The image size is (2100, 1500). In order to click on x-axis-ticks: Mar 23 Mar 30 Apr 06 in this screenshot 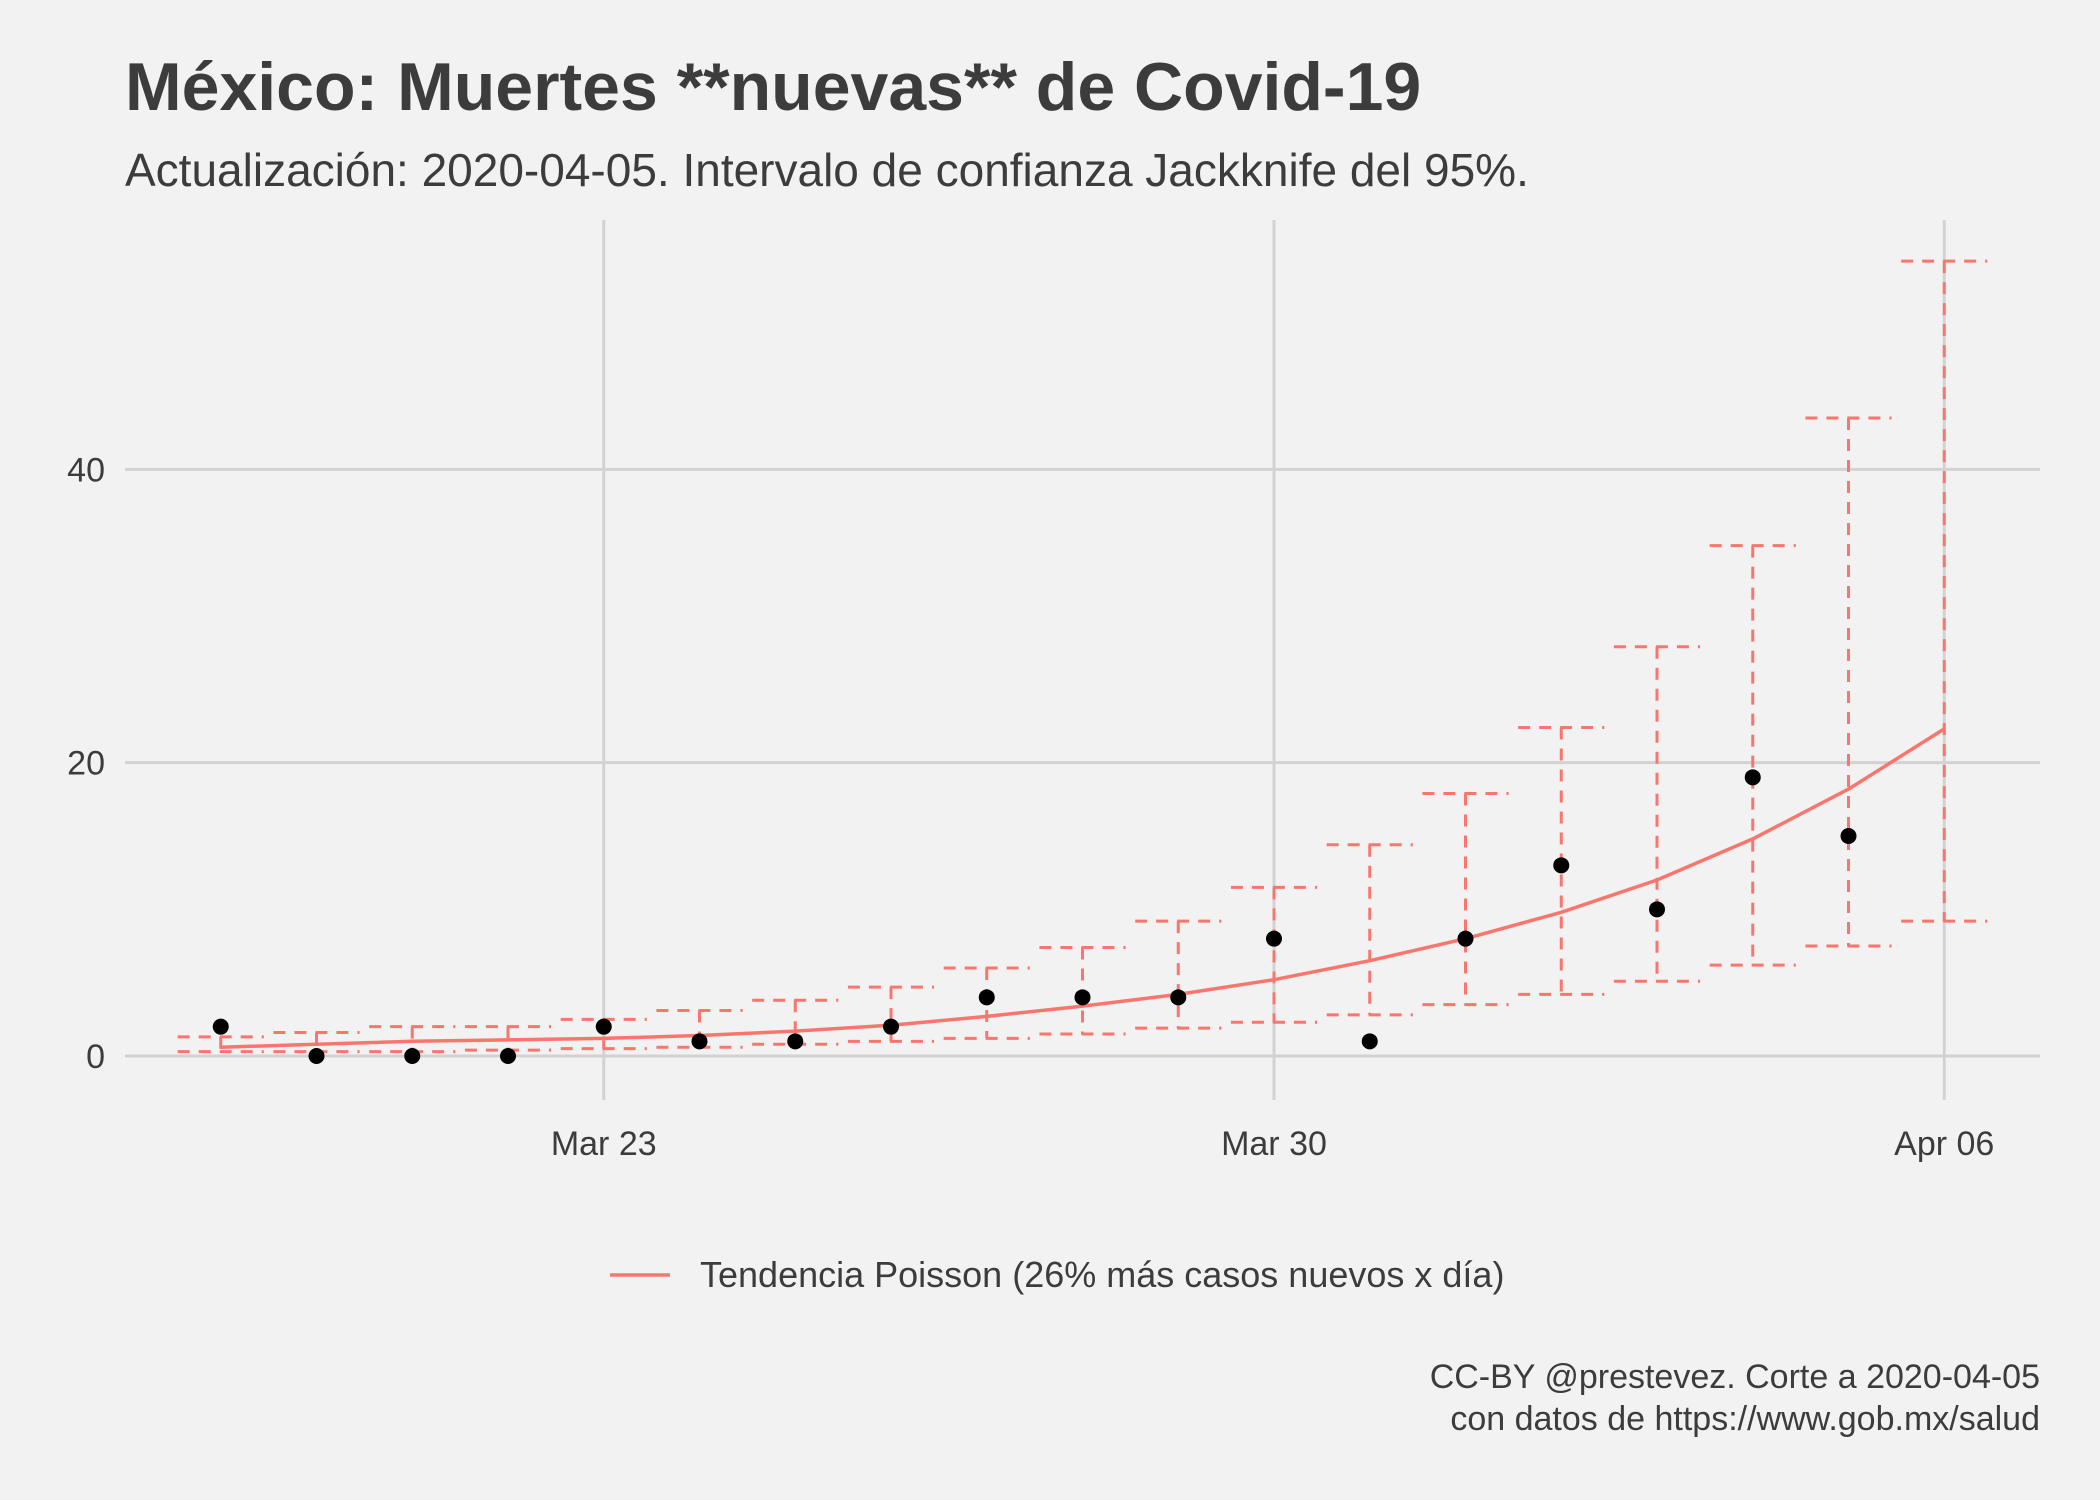, I will do `click(1273, 1144)`.